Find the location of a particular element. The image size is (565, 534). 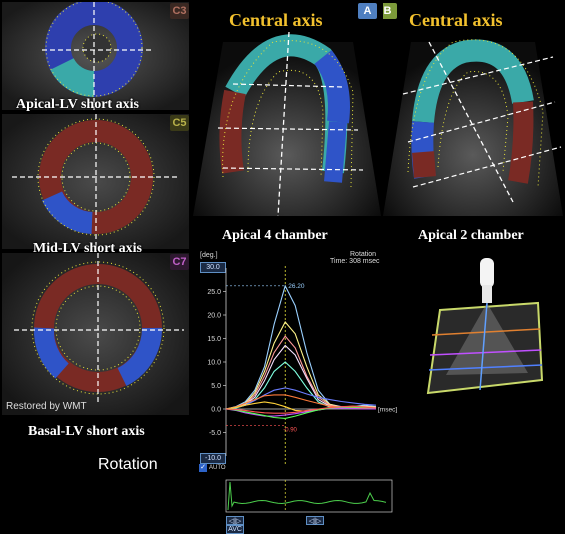

peak-label: 26.20 is located at coordinates (296, 286).